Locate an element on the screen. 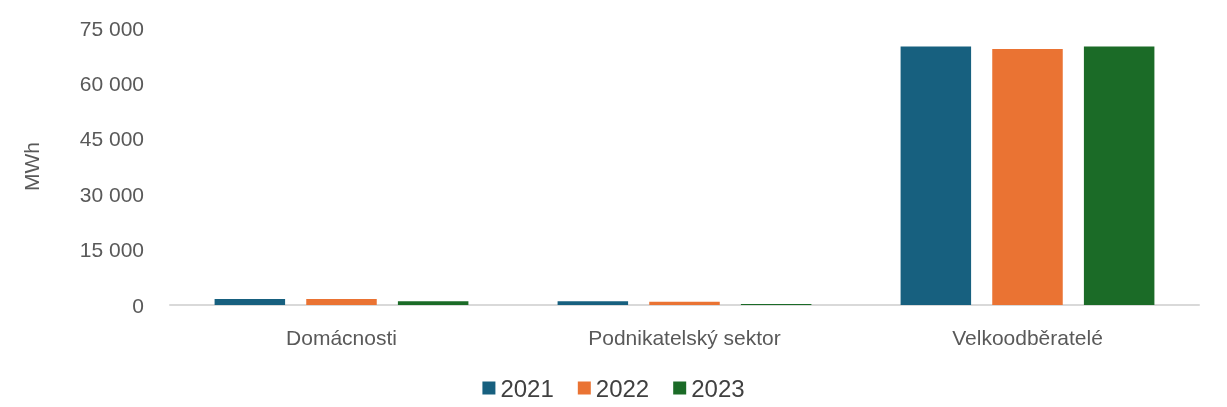 This screenshot has height=407, width=1227. y-tick-label: 75 000 is located at coordinates (111, 28).